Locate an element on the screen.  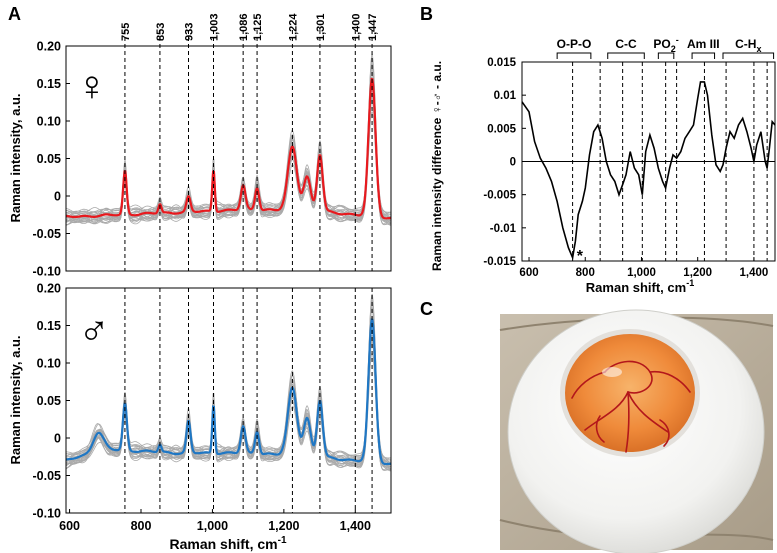
female-peak-lines is located at coordinates (248, 150).